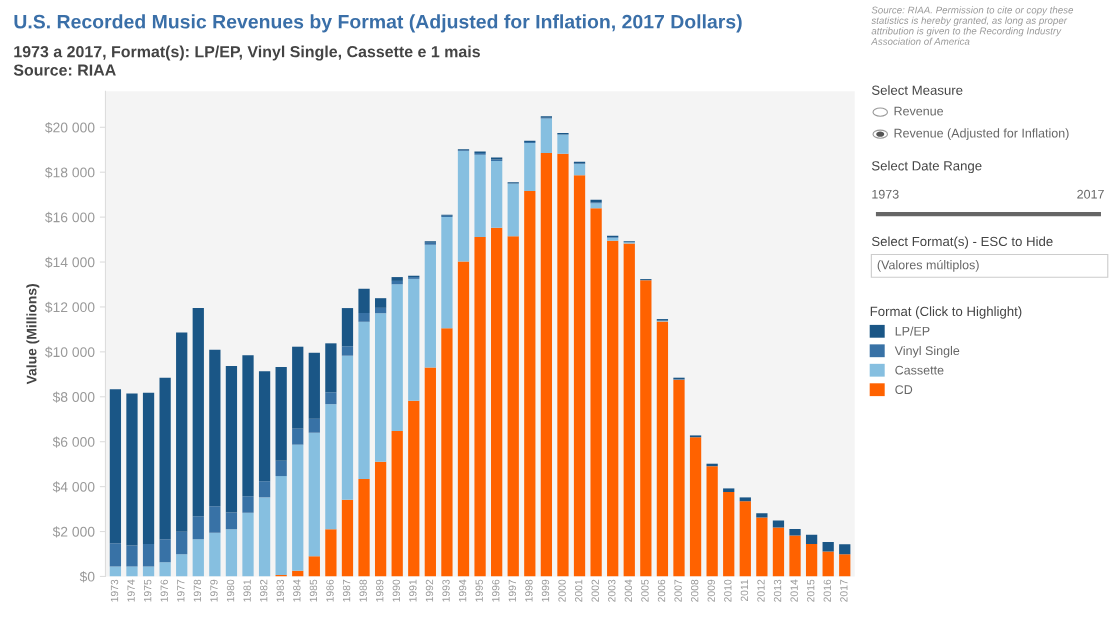  Describe the element at coordinates (131, 590) in the screenshot. I see `x-tick-label: 1974` at that location.